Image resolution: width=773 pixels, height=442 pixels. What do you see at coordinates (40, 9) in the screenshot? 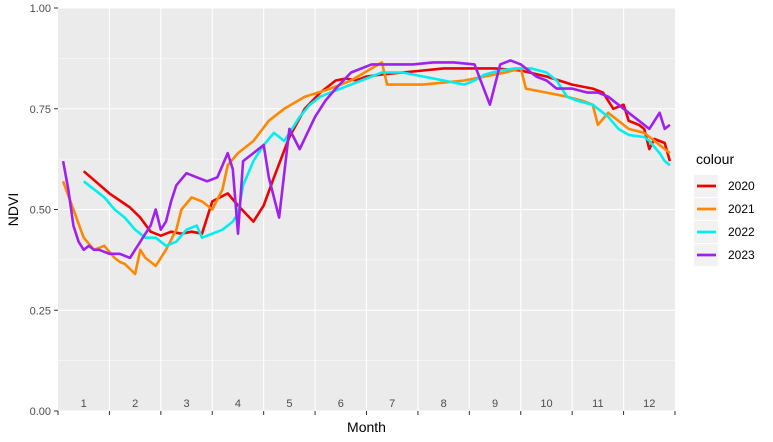
I see `y-tick-label: 1.00` at bounding box center [40, 9].